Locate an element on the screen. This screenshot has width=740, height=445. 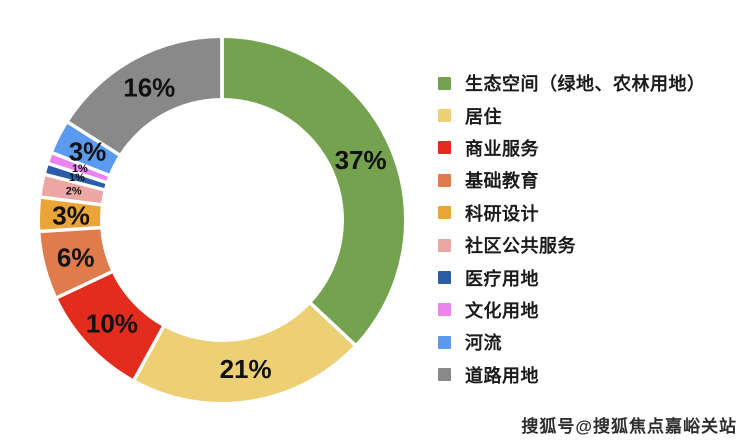
legend-label: 基础教育 is located at coordinates (502, 181).